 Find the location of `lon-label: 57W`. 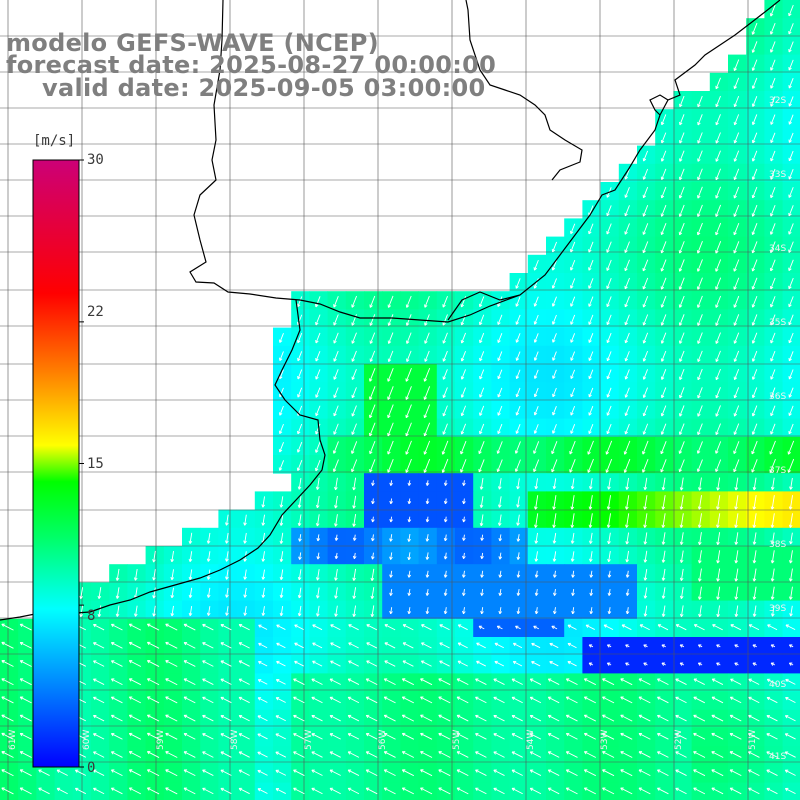

lon-label: 57W is located at coordinates (309, 739).